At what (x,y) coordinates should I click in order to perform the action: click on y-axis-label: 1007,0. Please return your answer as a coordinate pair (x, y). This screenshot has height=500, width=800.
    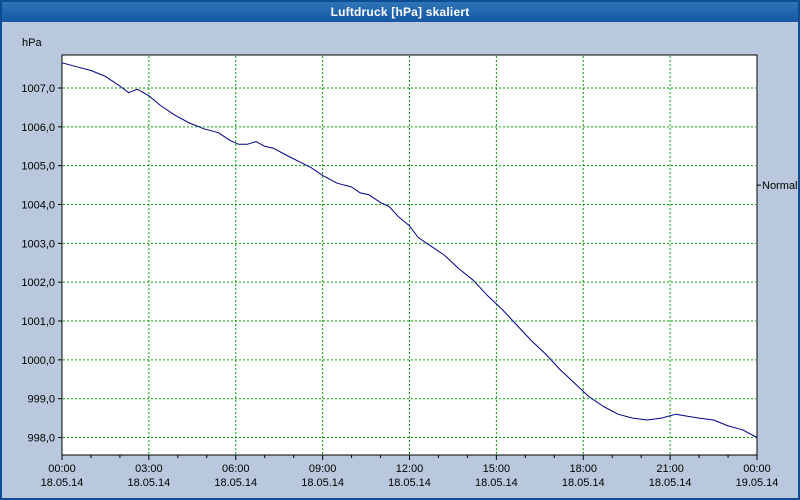
    Looking at the image, I should click on (38, 89).